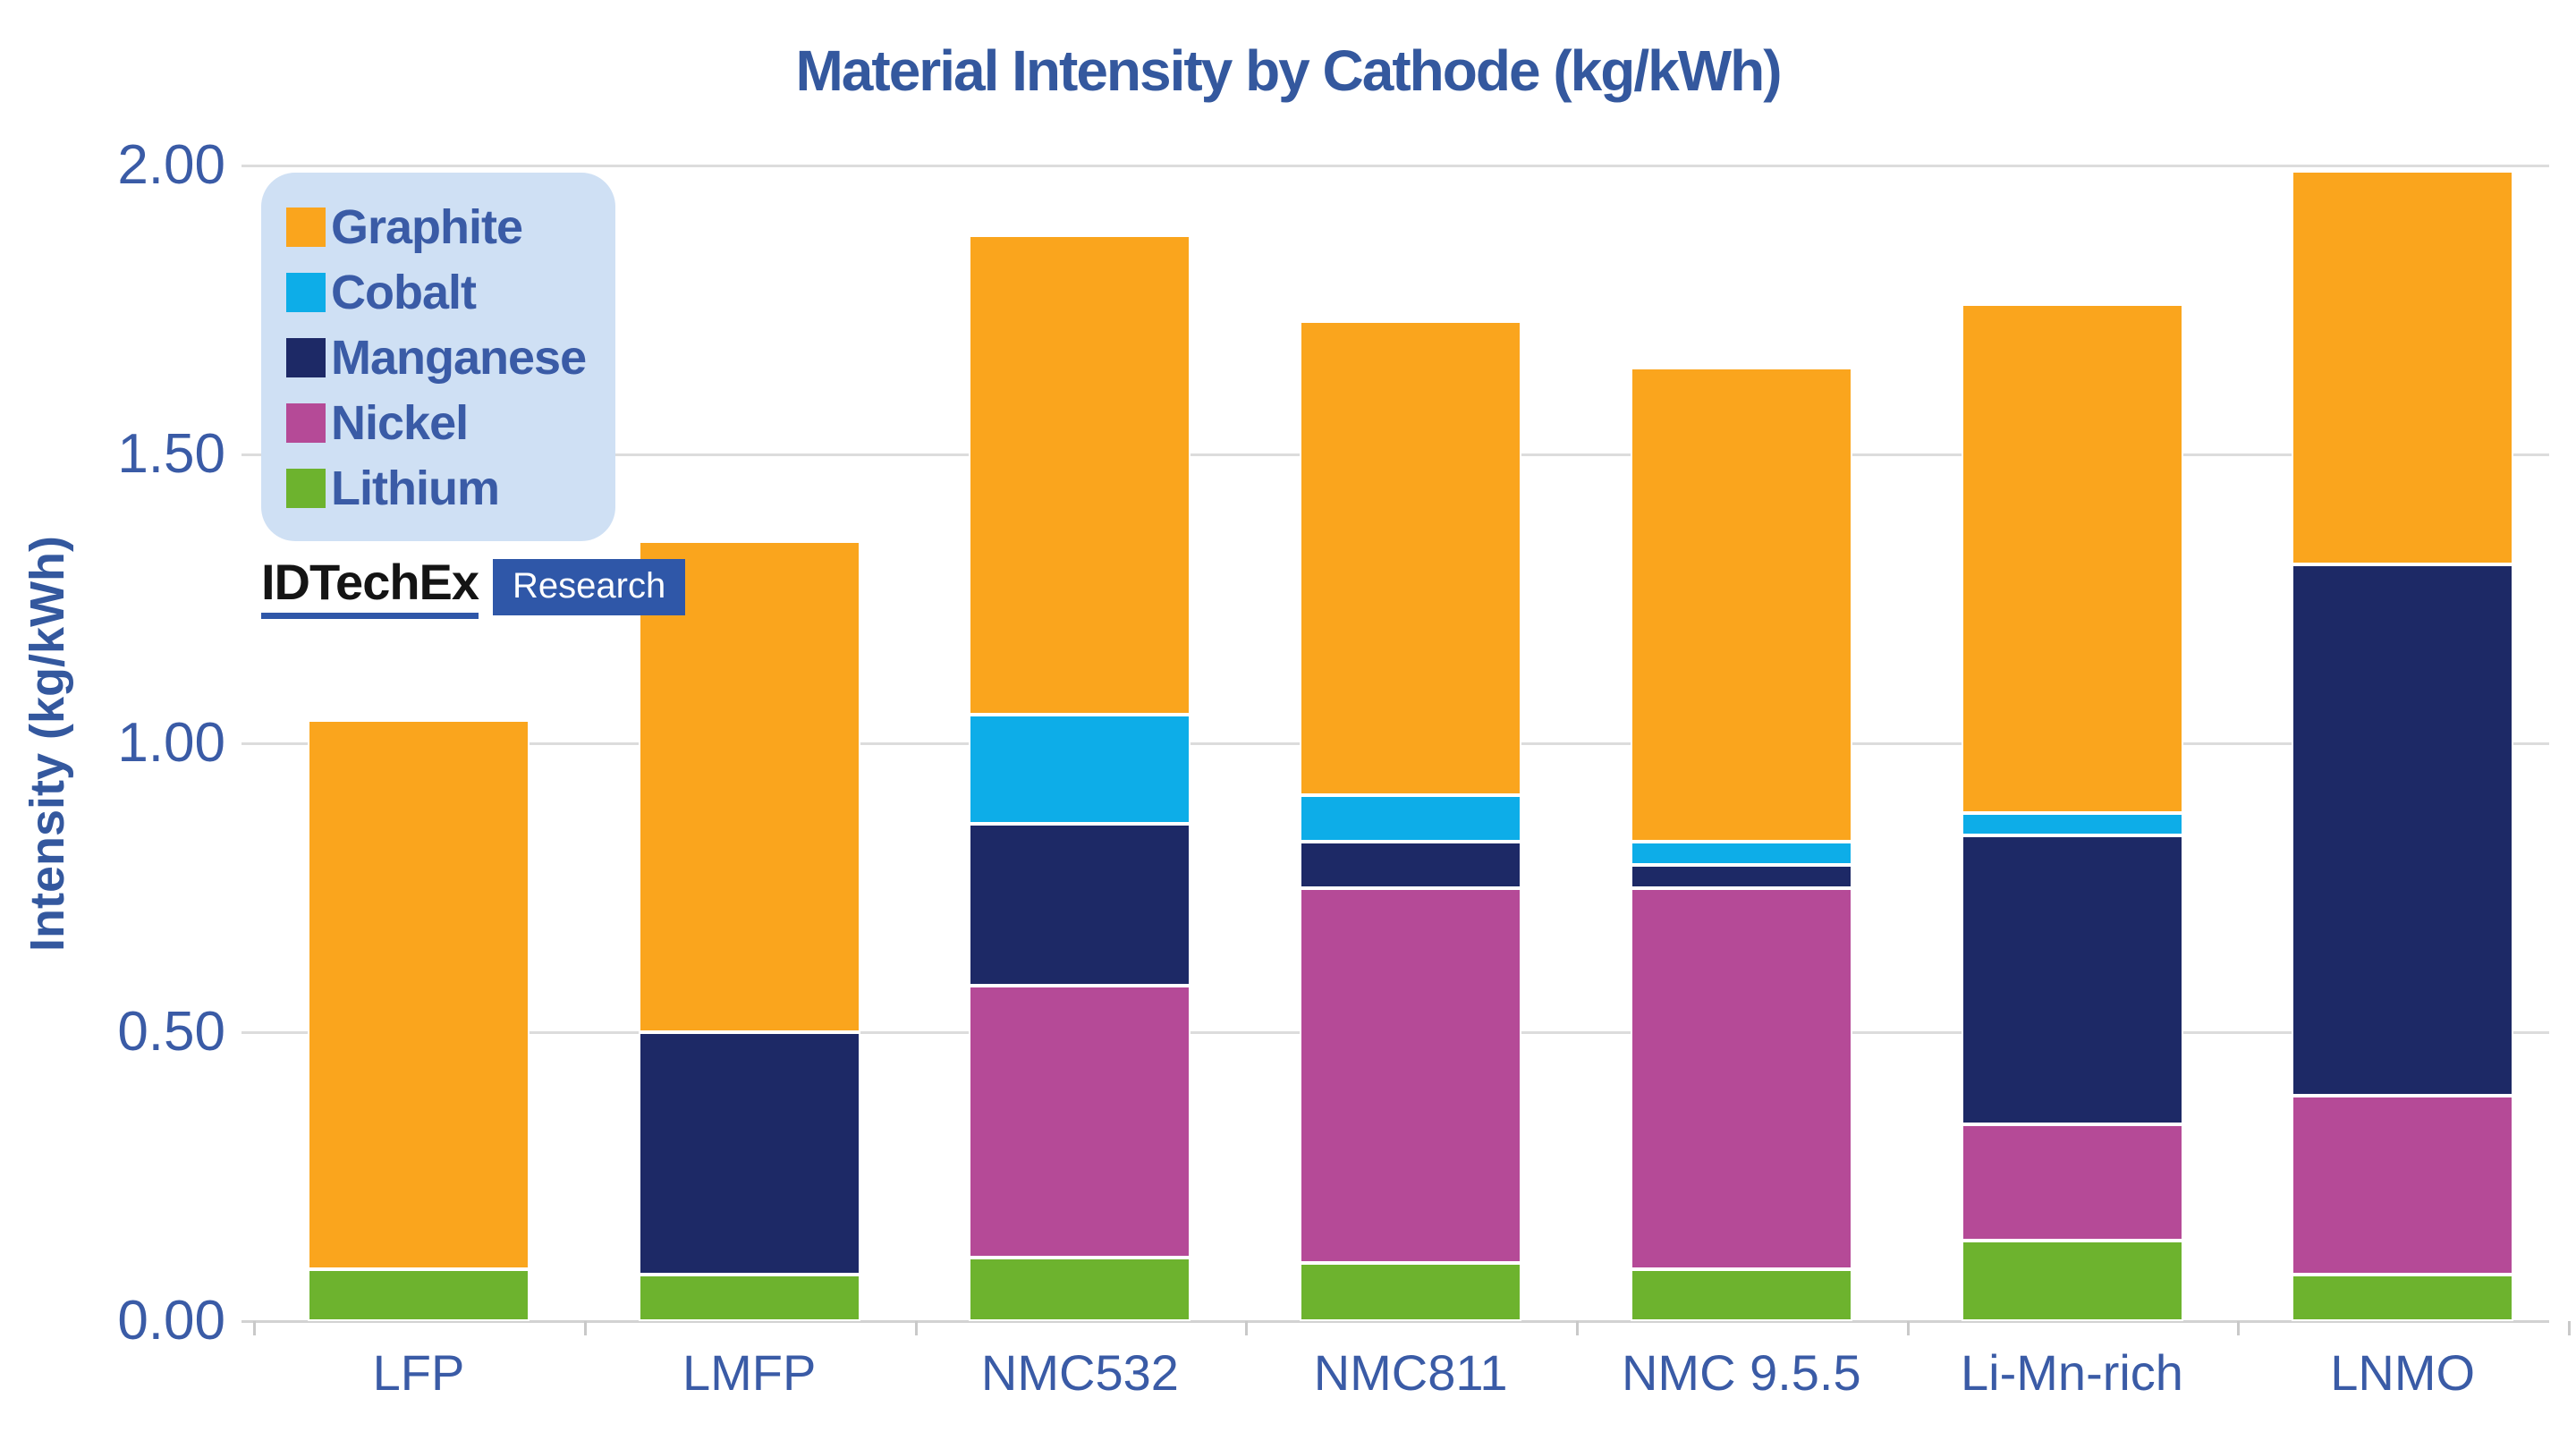  Describe the element at coordinates (404, 292) in the screenshot. I see `legend-label: Cobalt` at that location.